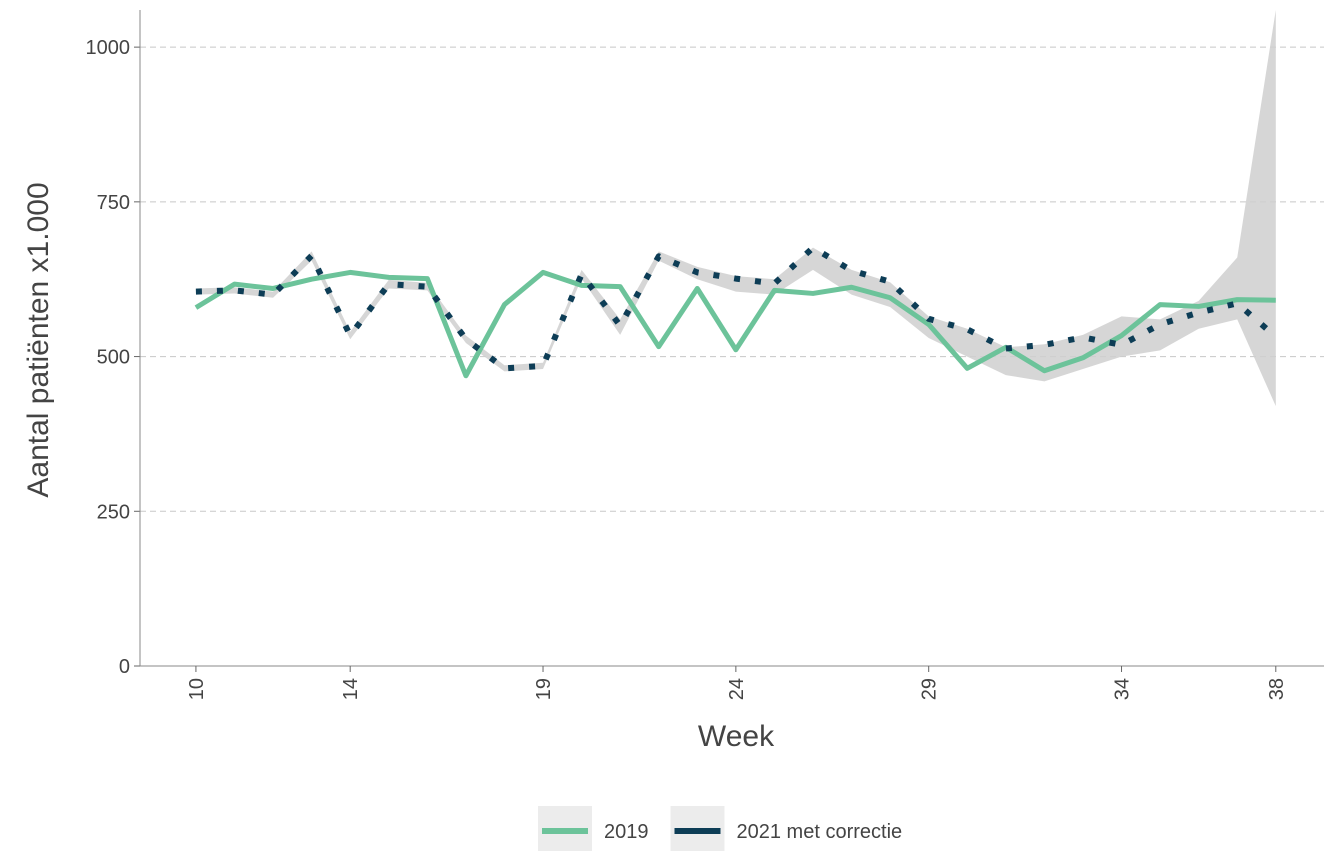 The width and height of the screenshot is (1324, 851). What do you see at coordinates (113, 358) in the screenshot?
I see `y-tick-label: 500` at bounding box center [113, 358].